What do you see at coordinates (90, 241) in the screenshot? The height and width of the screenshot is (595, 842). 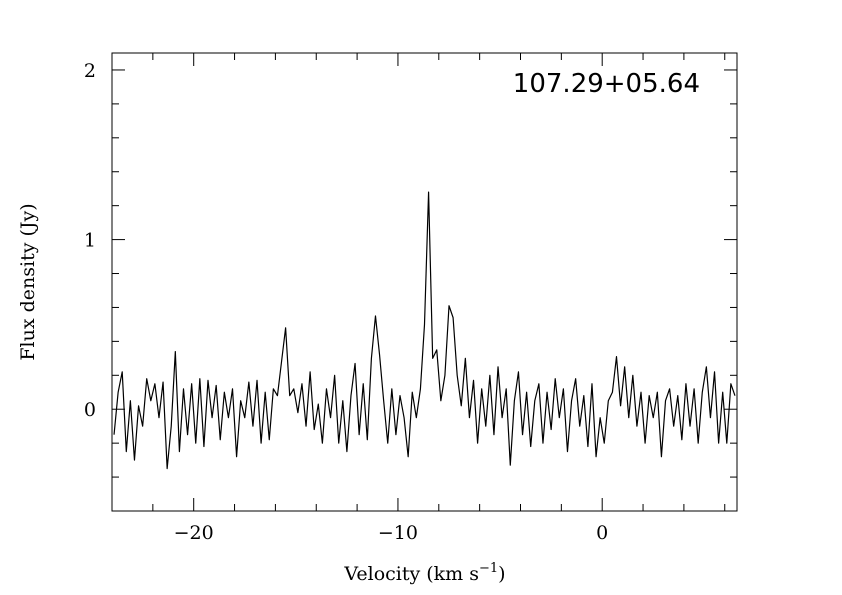 I see `y-tick-label: 1` at bounding box center [90, 241].